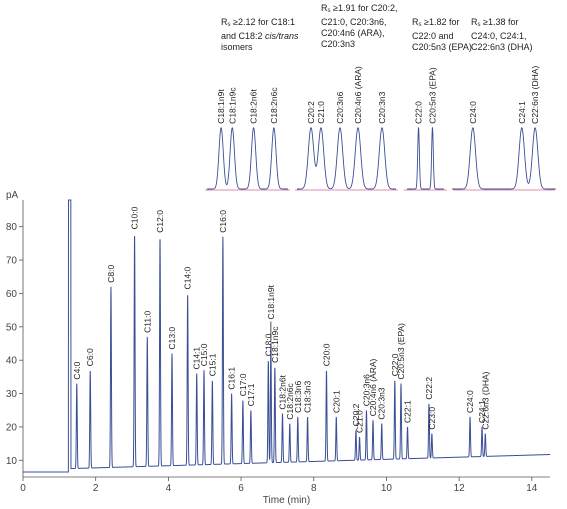  I want to click on y-tick-label: 50, so click(12, 327).